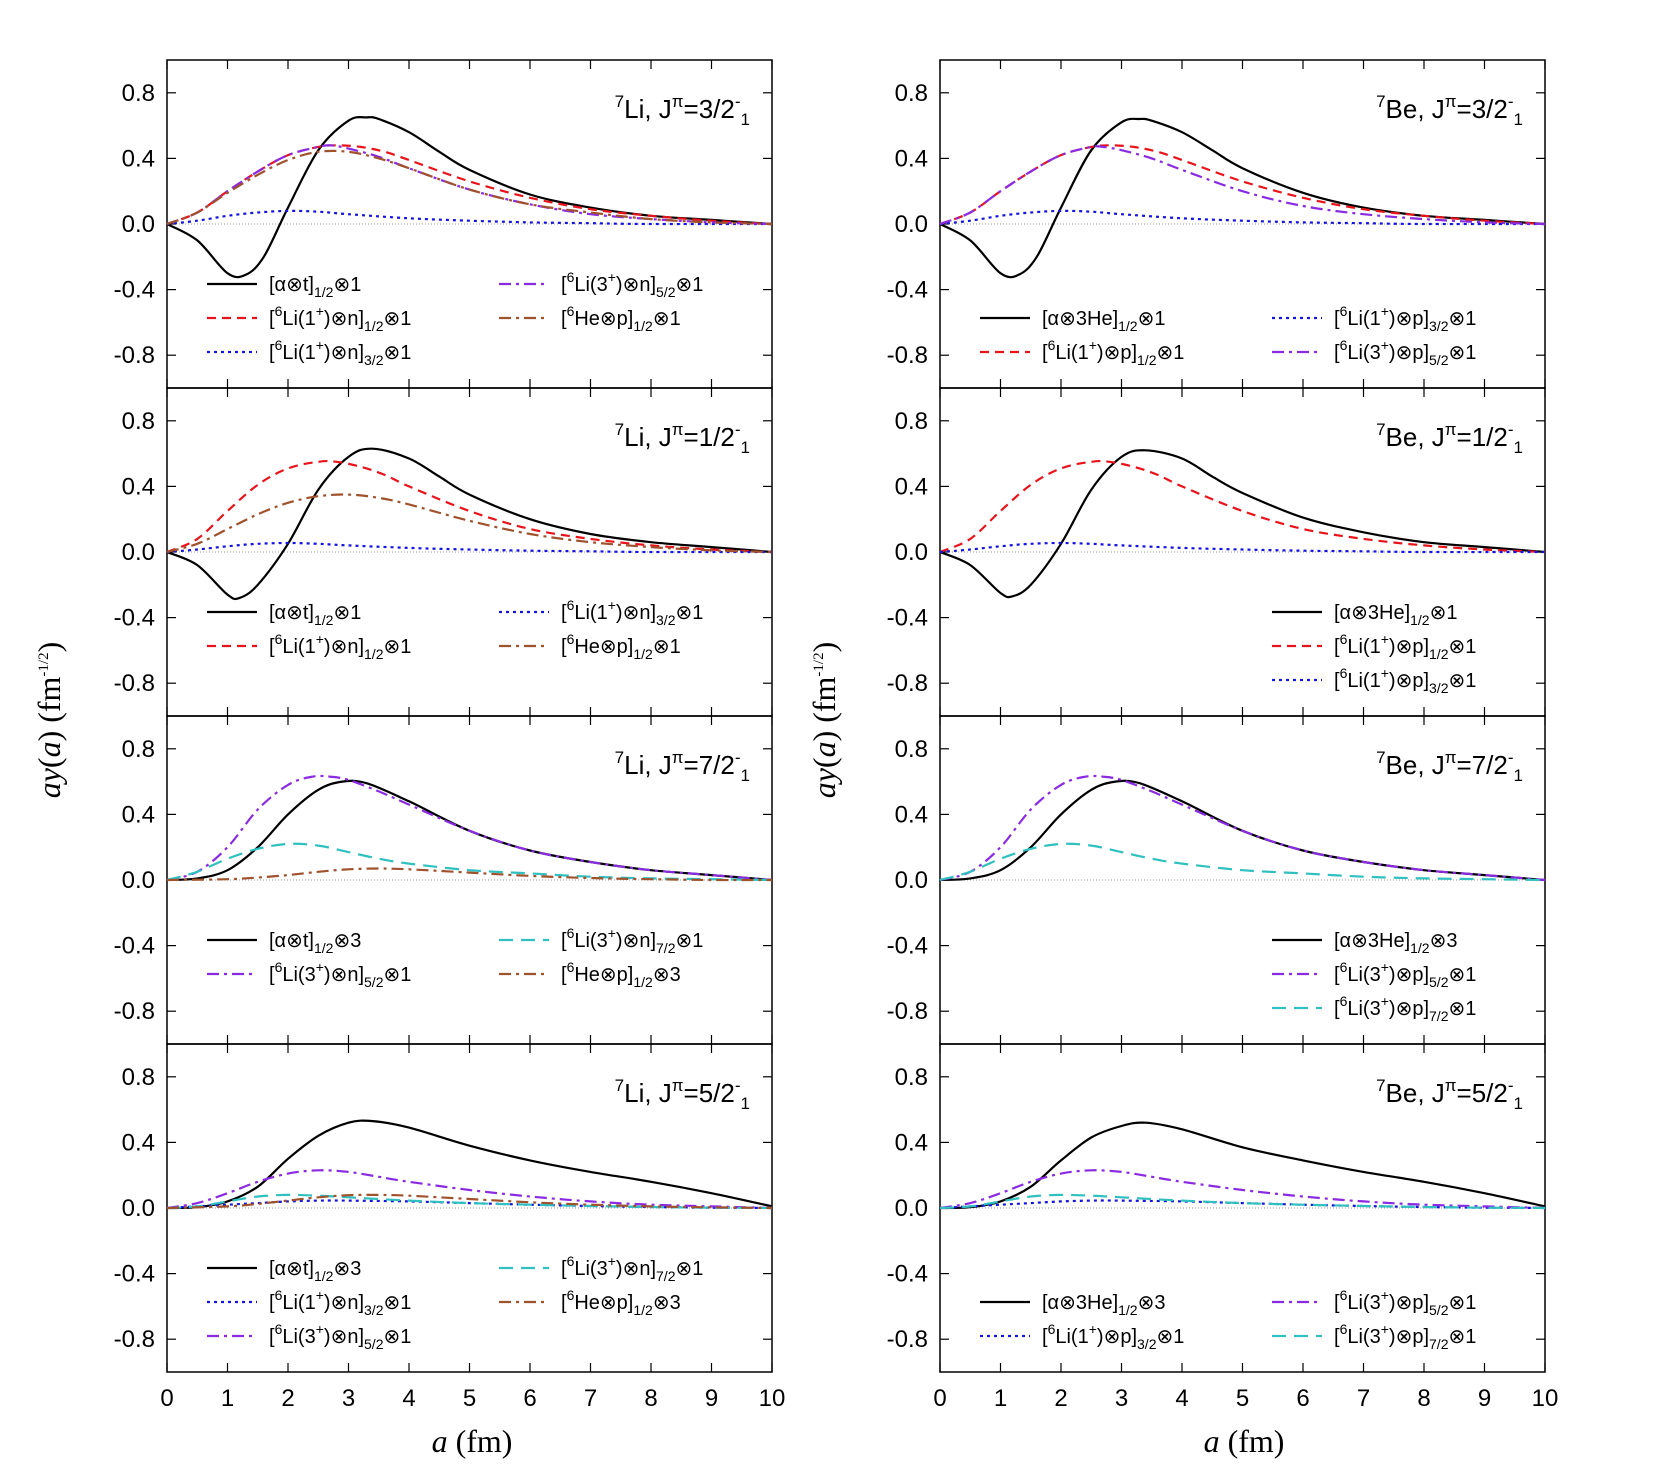 This screenshot has height=1476, width=1661. Describe the element at coordinates (529, 1398) in the screenshot. I see `x-tick-label: 6` at that location.